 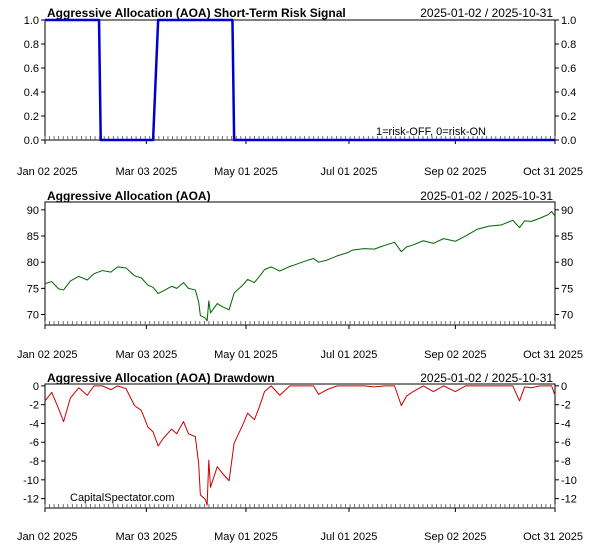 I want to click on y-tick-label-right: 0.8, so click(x=568, y=45).